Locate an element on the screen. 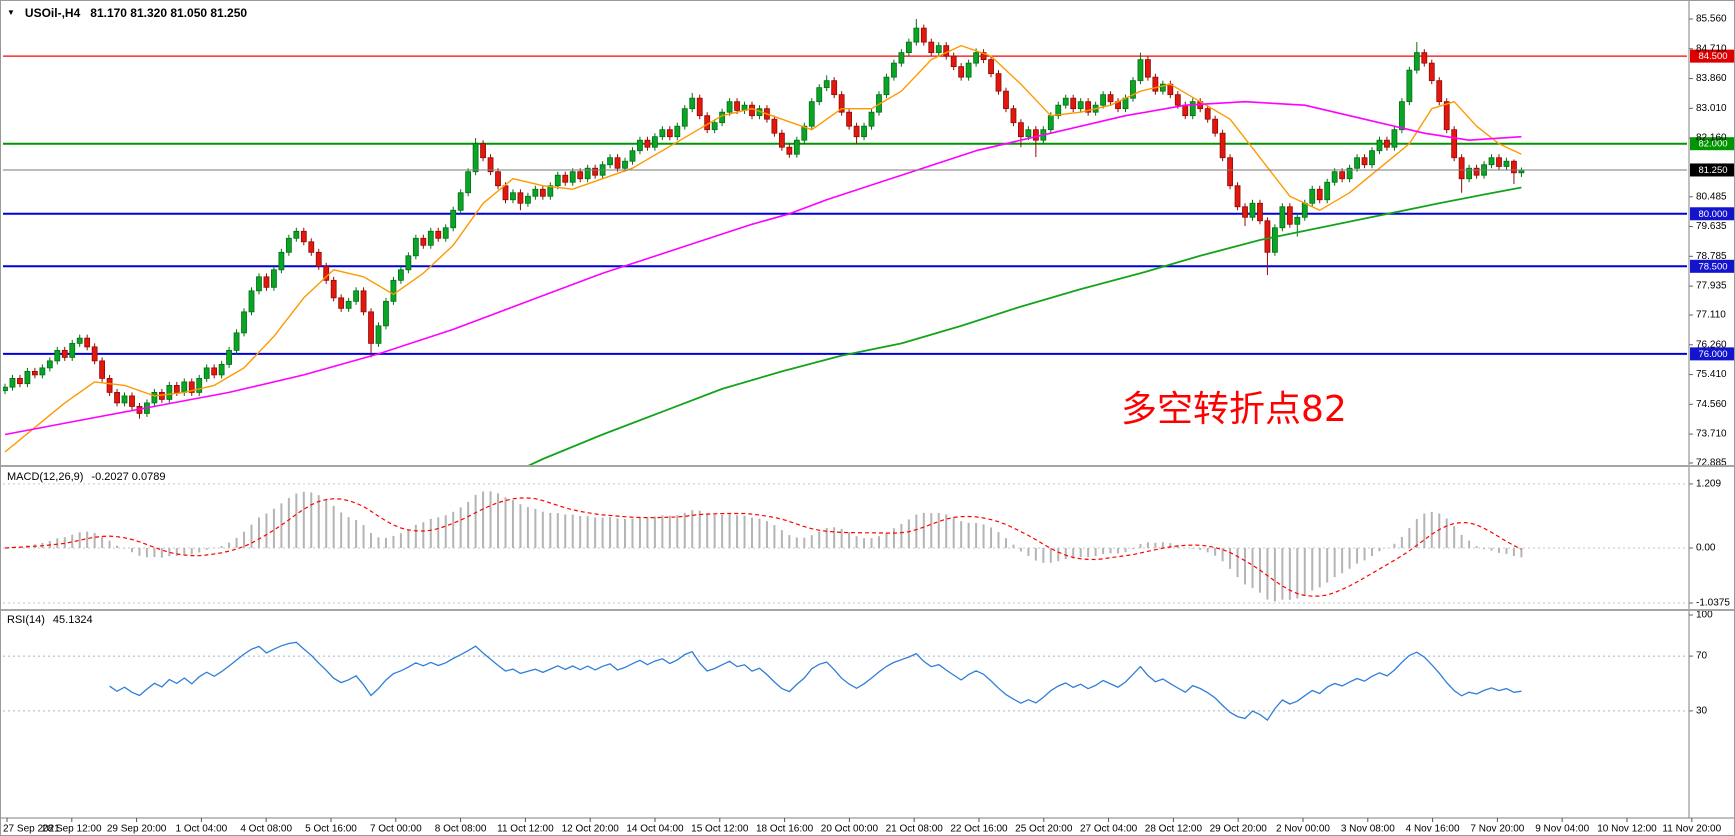 The width and height of the screenshot is (1735, 836). svg-text: 83.860 is located at coordinates (1711, 78).